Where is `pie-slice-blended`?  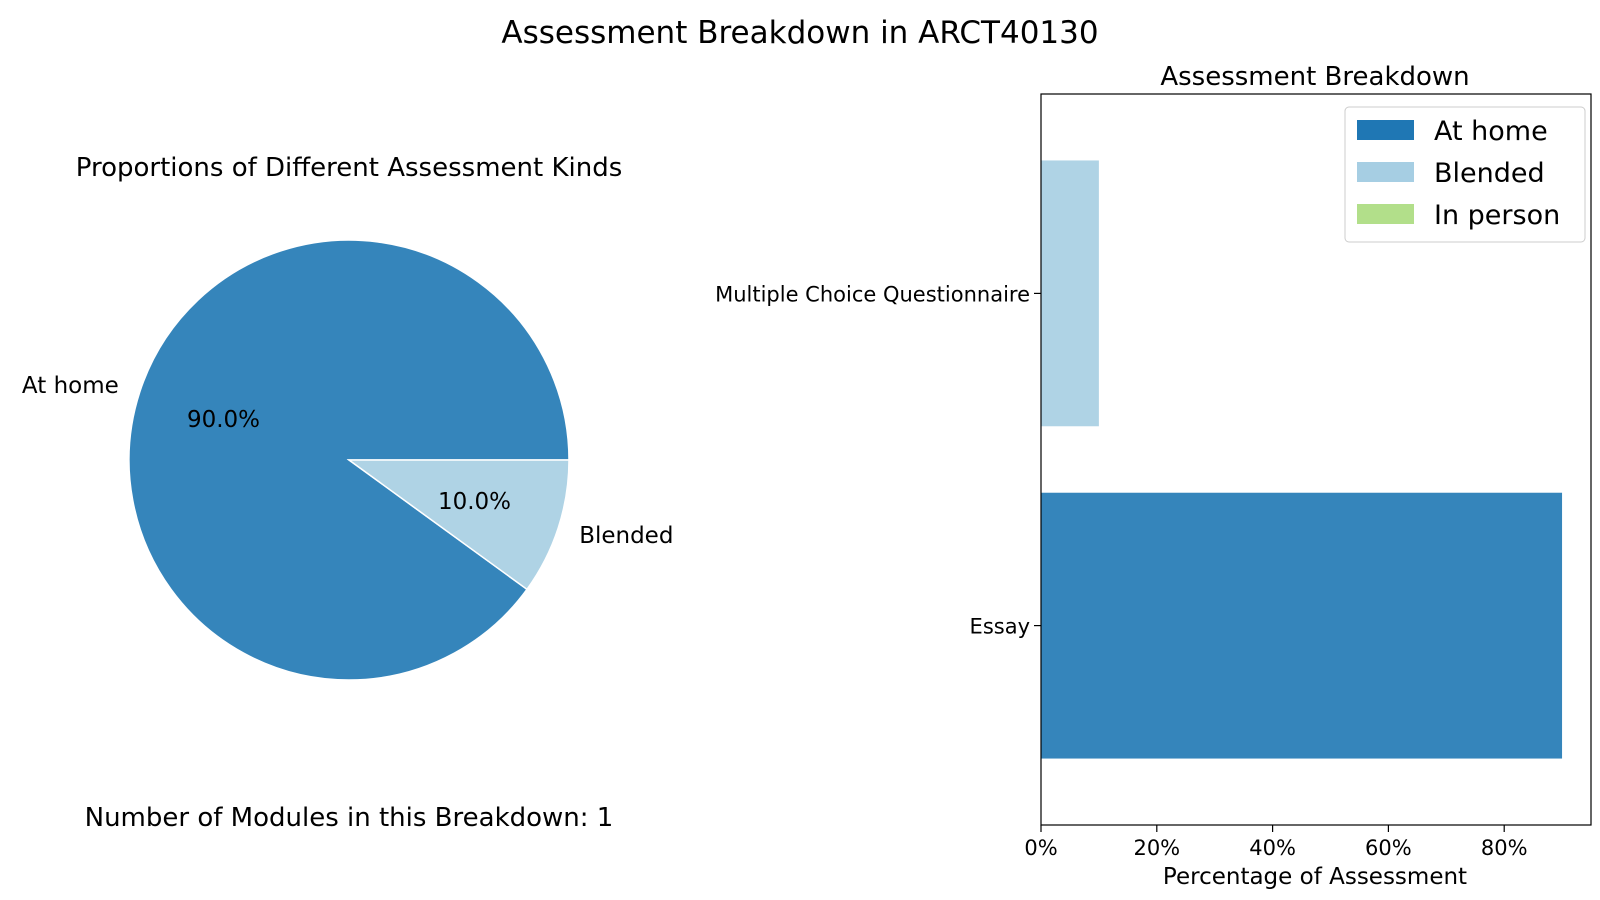
pie-slice-blended is located at coordinates (458, 525).